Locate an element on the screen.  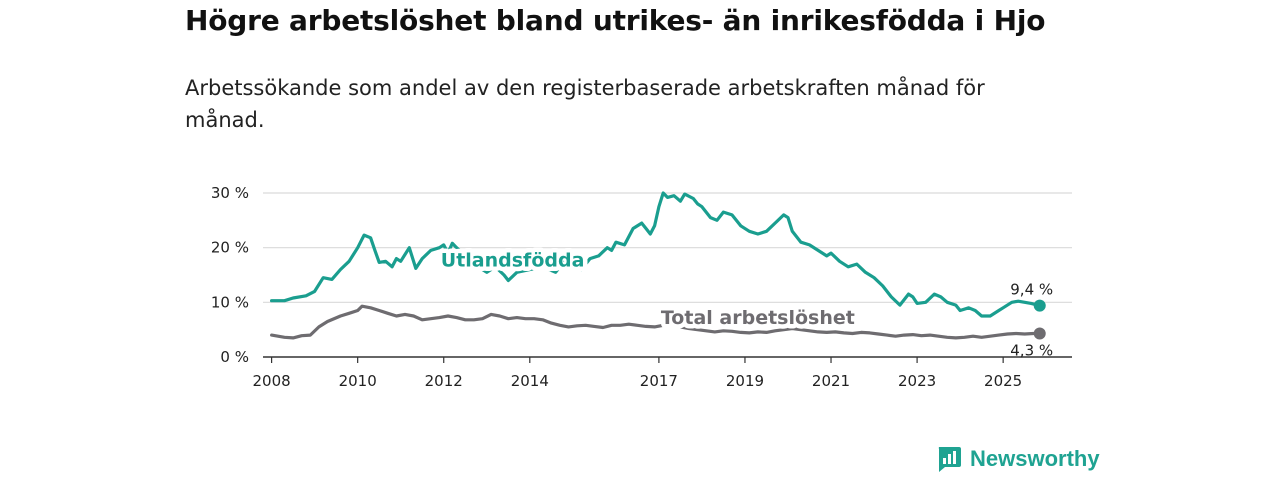
x-axis: 2008 2010 2012 2014 2017 2019 2021 2023 2025 is located at coordinates (662, 373).